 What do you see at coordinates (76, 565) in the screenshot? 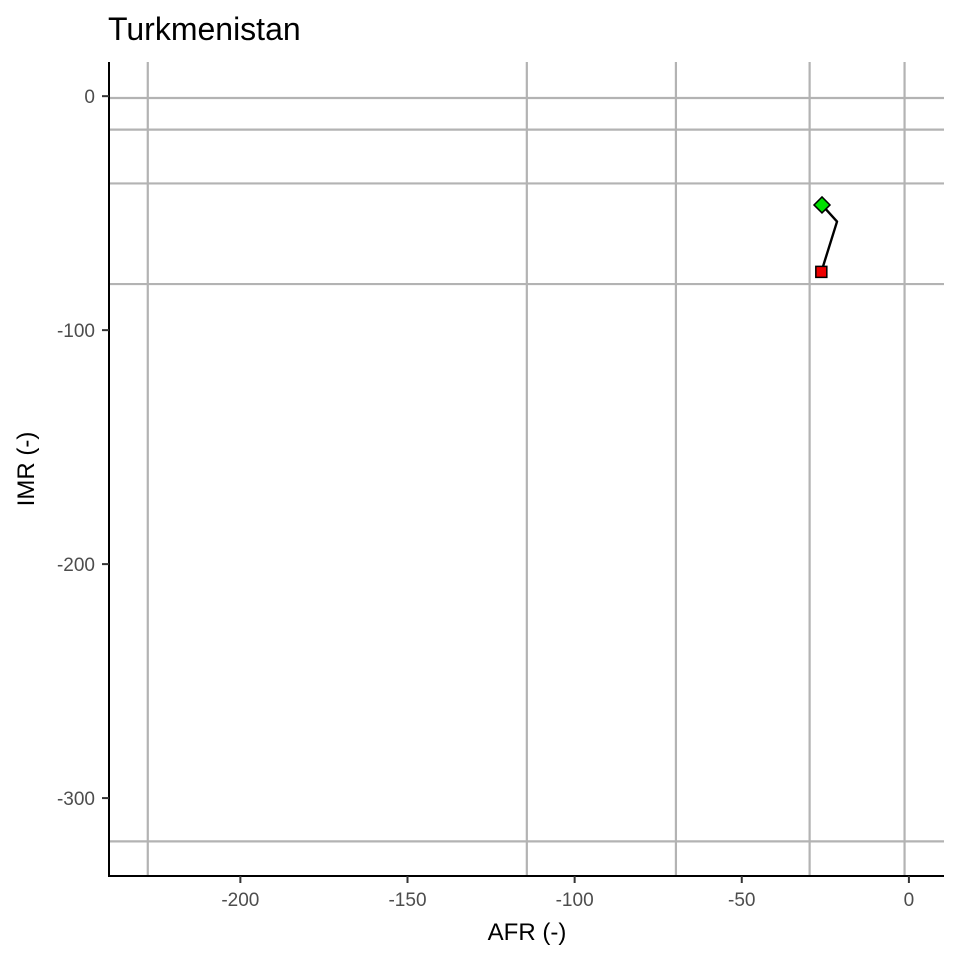
I see `y-tick-label: -200` at bounding box center [76, 565].